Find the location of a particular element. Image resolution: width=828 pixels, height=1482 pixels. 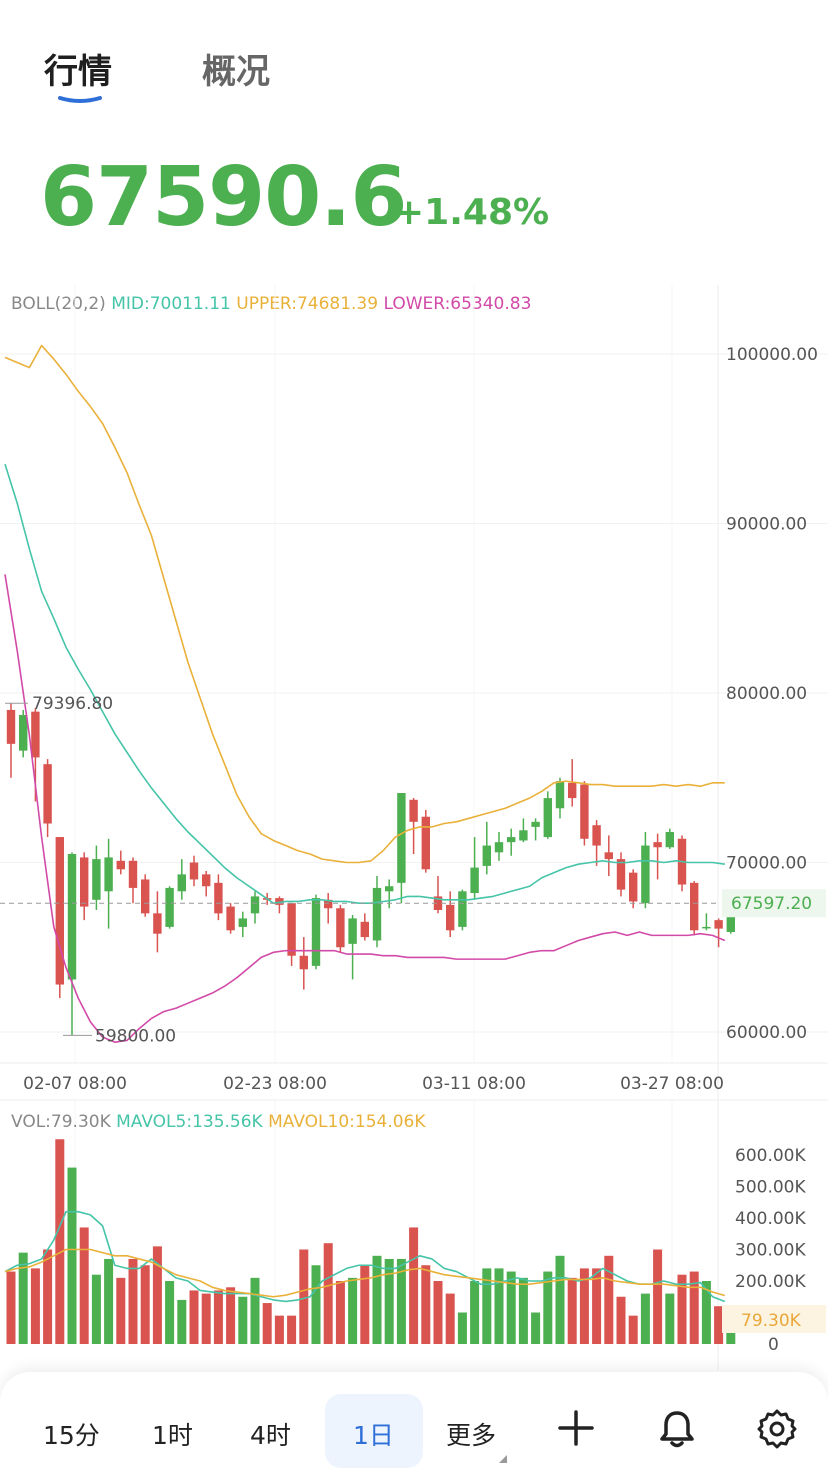

more-dropdown-corner-icon is located at coordinates (503, 1459).